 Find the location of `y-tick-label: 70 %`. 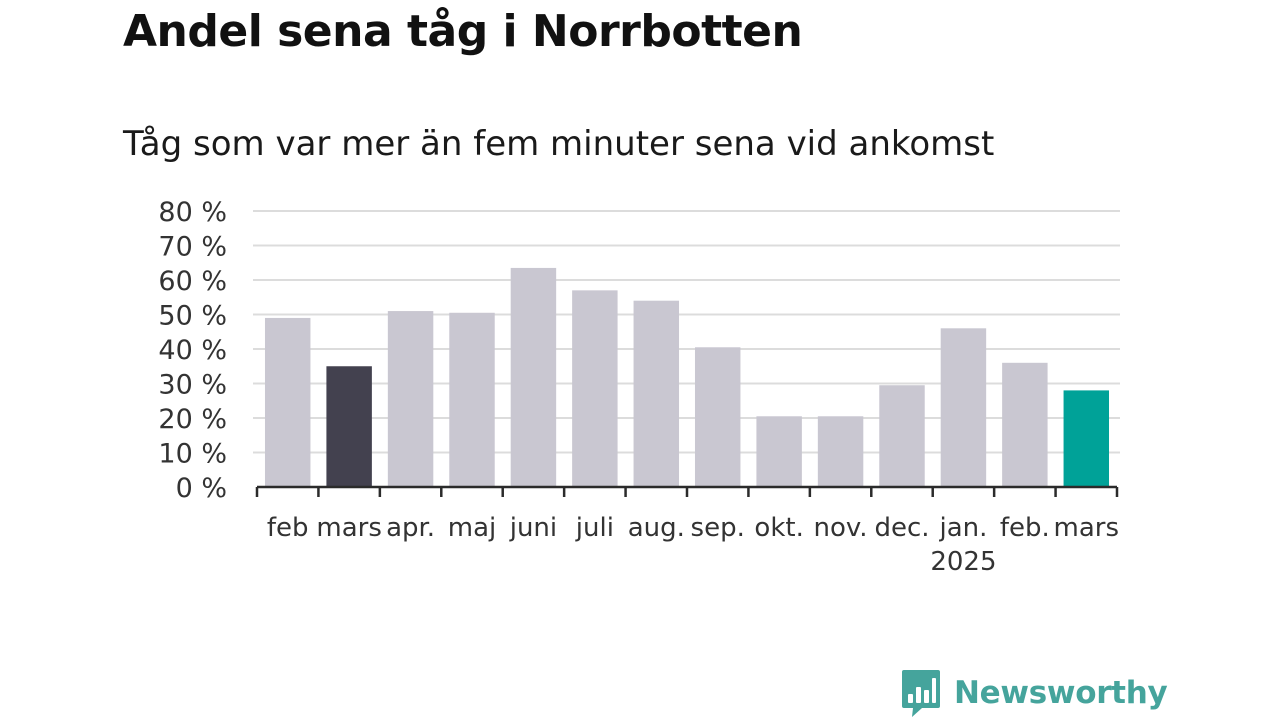

y-tick-label: 70 % is located at coordinates (192, 247).